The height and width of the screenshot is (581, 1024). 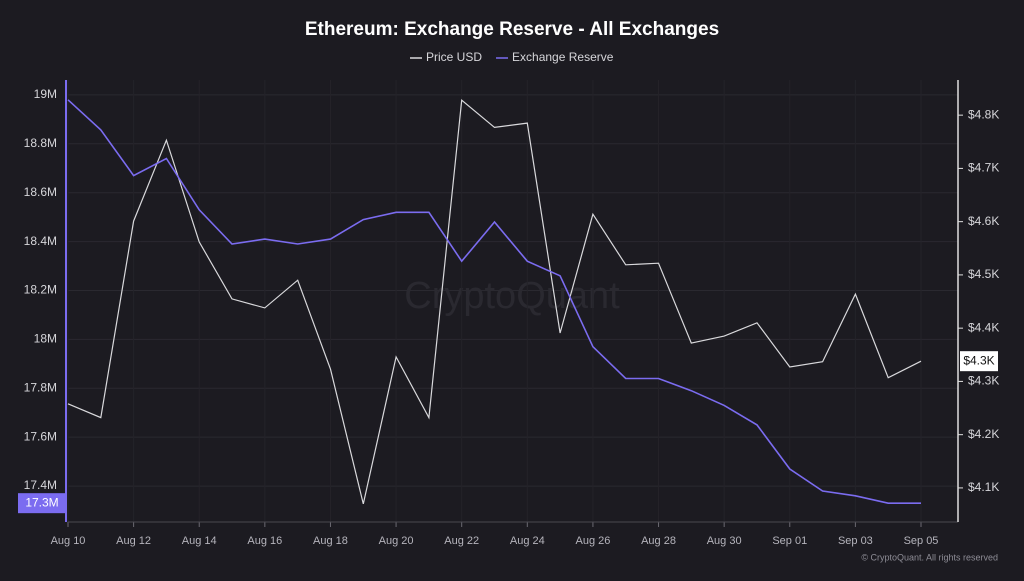 What do you see at coordinates (396, 541) in the screenshot?
I see `x-tick-label: Aug 20` at bounding box center [396, 541].